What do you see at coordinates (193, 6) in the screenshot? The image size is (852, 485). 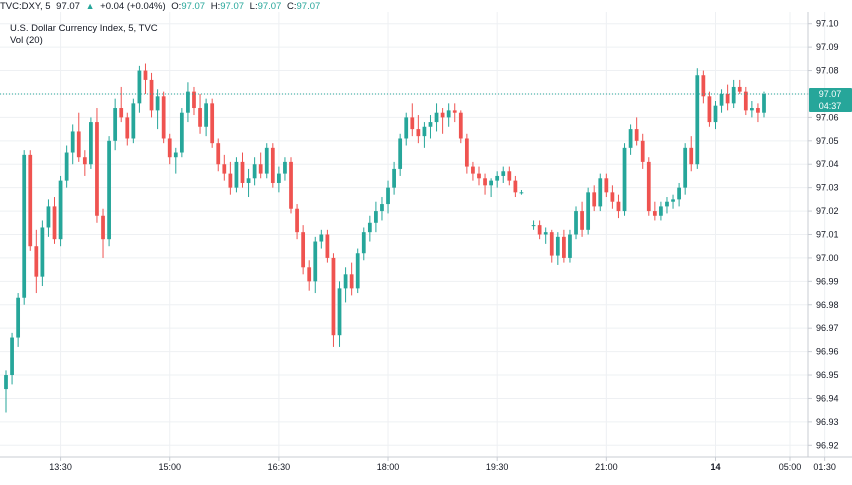 I see `open-value: 97.07` at bounding box center [193, 6].